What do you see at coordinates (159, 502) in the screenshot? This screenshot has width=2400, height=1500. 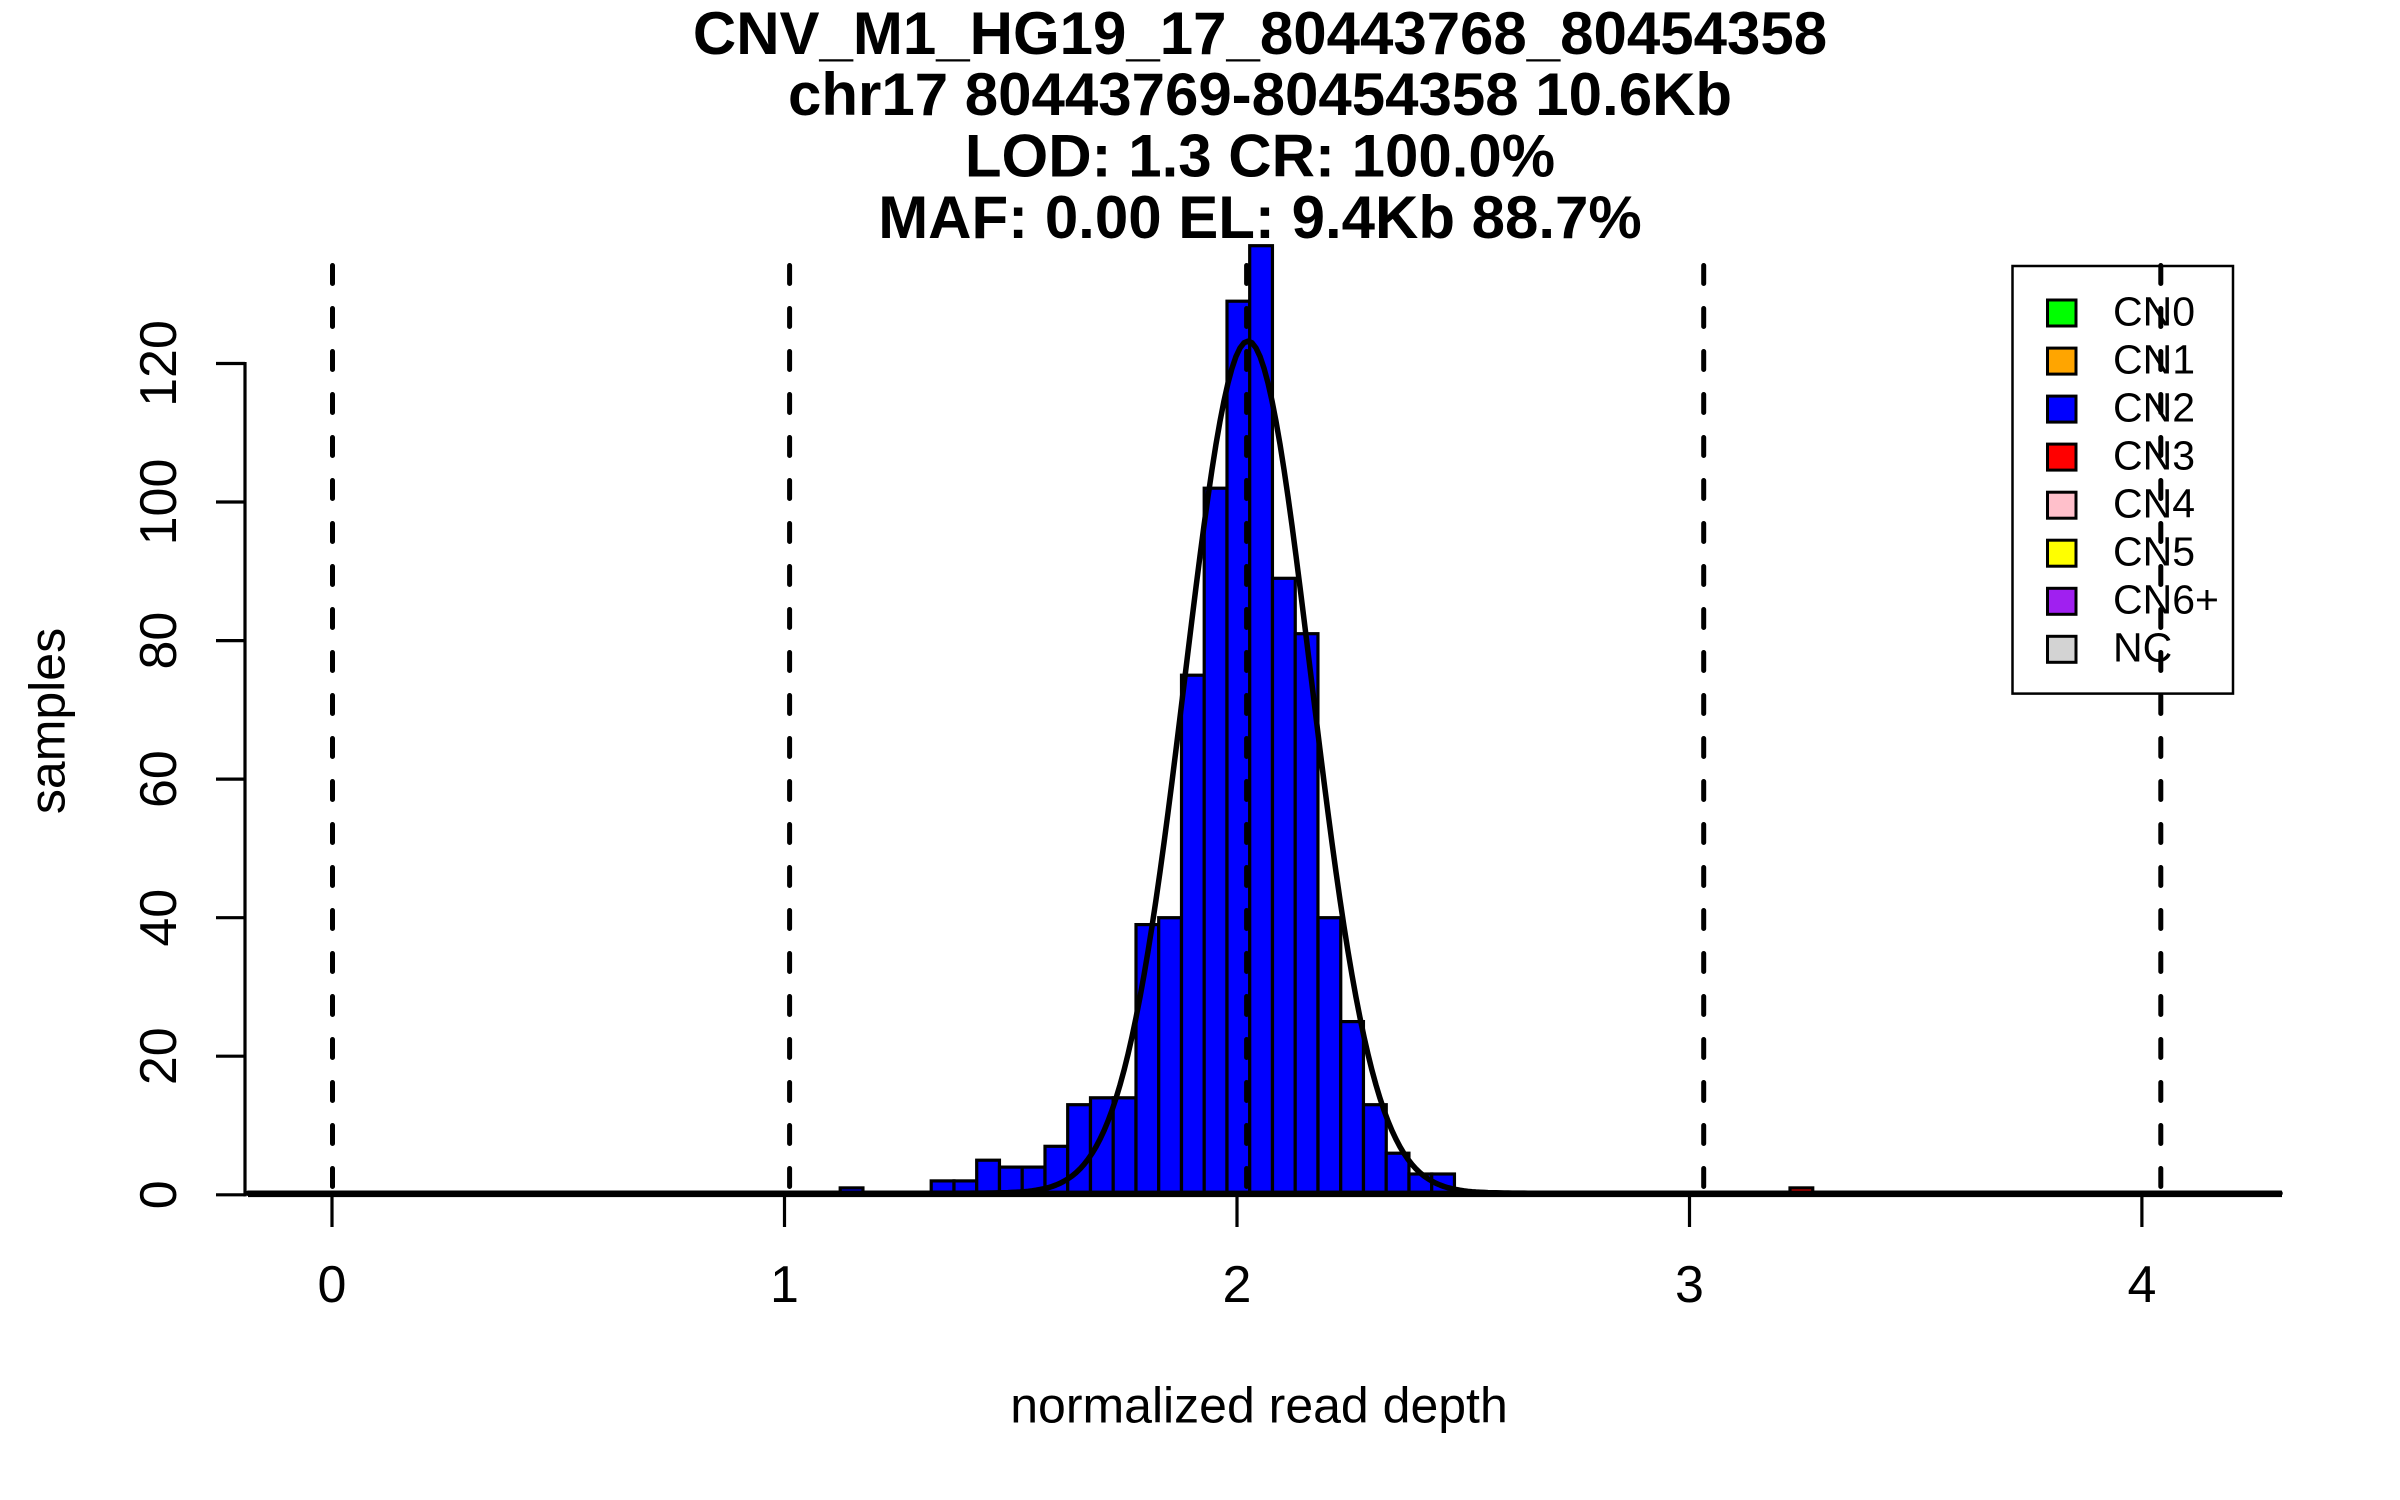 I see `svg-text: 100` at bounding box center [159, 502].